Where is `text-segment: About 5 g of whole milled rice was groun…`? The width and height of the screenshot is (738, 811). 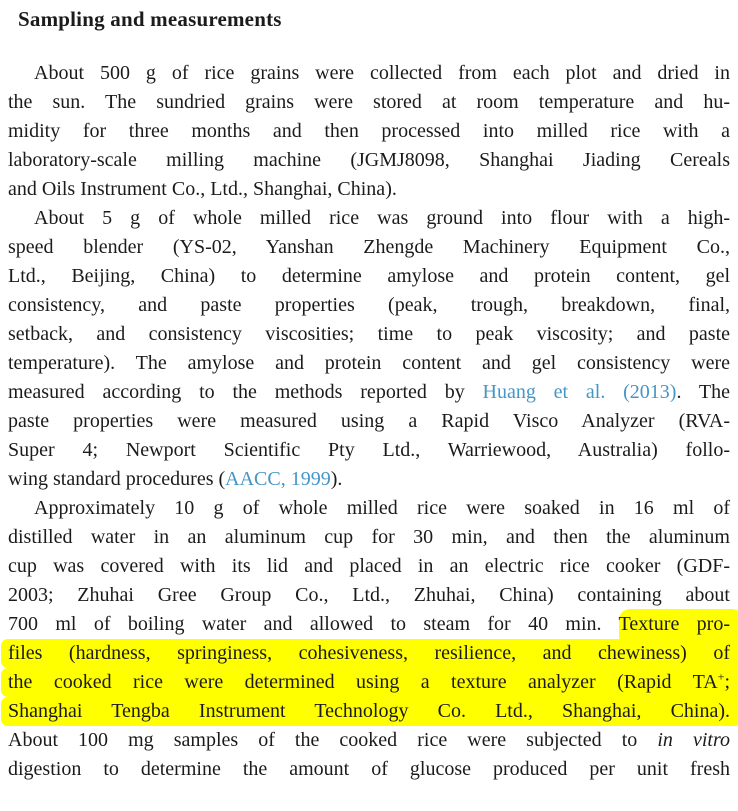
text-segment: About 5 g of whole milled rice was groun… is located at coordinates (382, 218).